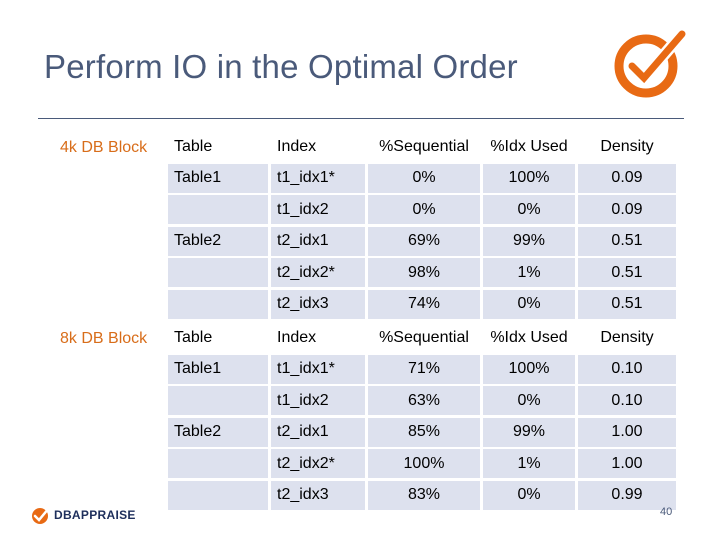 The width and height of the screenshot is (720, 540). Describe the element at coordinates (104, 147) in the screenshot. I see `section-label-4k: 4k DB Block` at that location.